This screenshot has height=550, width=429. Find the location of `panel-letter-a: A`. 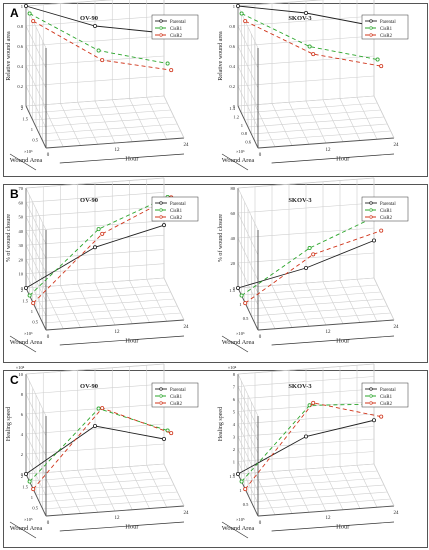

panel-letter-a: A is located at coordinates (14, 13).